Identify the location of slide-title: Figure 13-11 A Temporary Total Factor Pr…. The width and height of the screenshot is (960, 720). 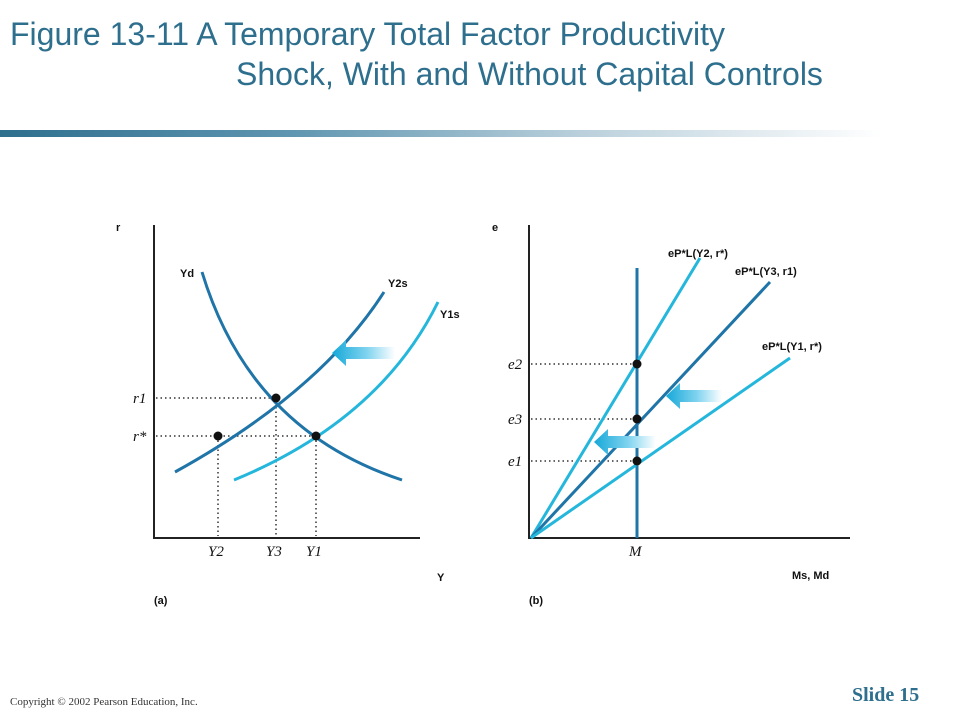
(480, 54).